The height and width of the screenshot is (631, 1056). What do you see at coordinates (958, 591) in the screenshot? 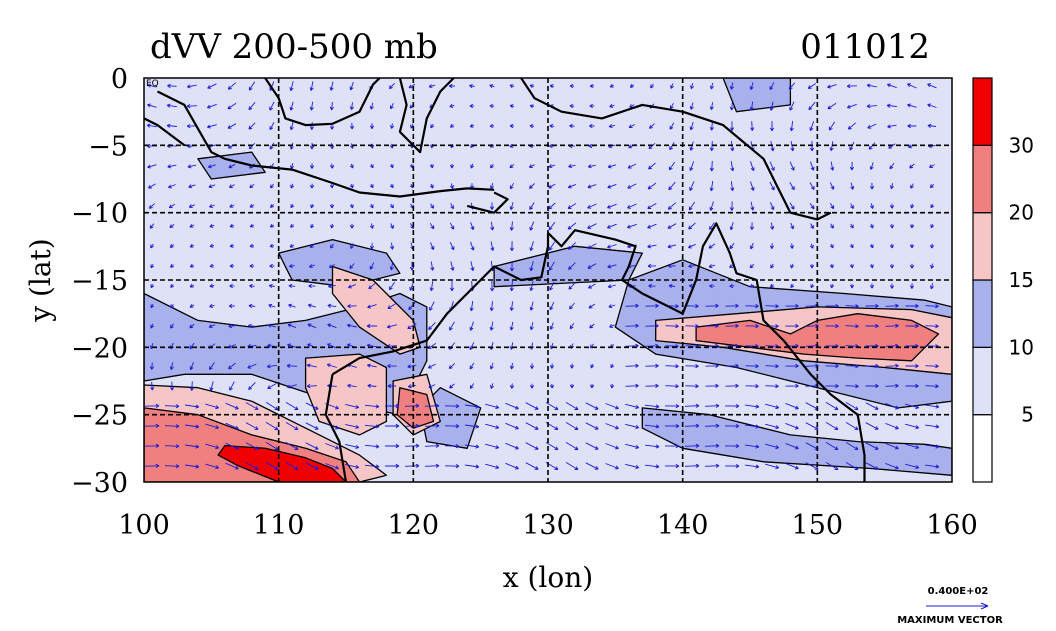
I see `vector-key-value: 0.400E+02` at bounding box center [958, 591].